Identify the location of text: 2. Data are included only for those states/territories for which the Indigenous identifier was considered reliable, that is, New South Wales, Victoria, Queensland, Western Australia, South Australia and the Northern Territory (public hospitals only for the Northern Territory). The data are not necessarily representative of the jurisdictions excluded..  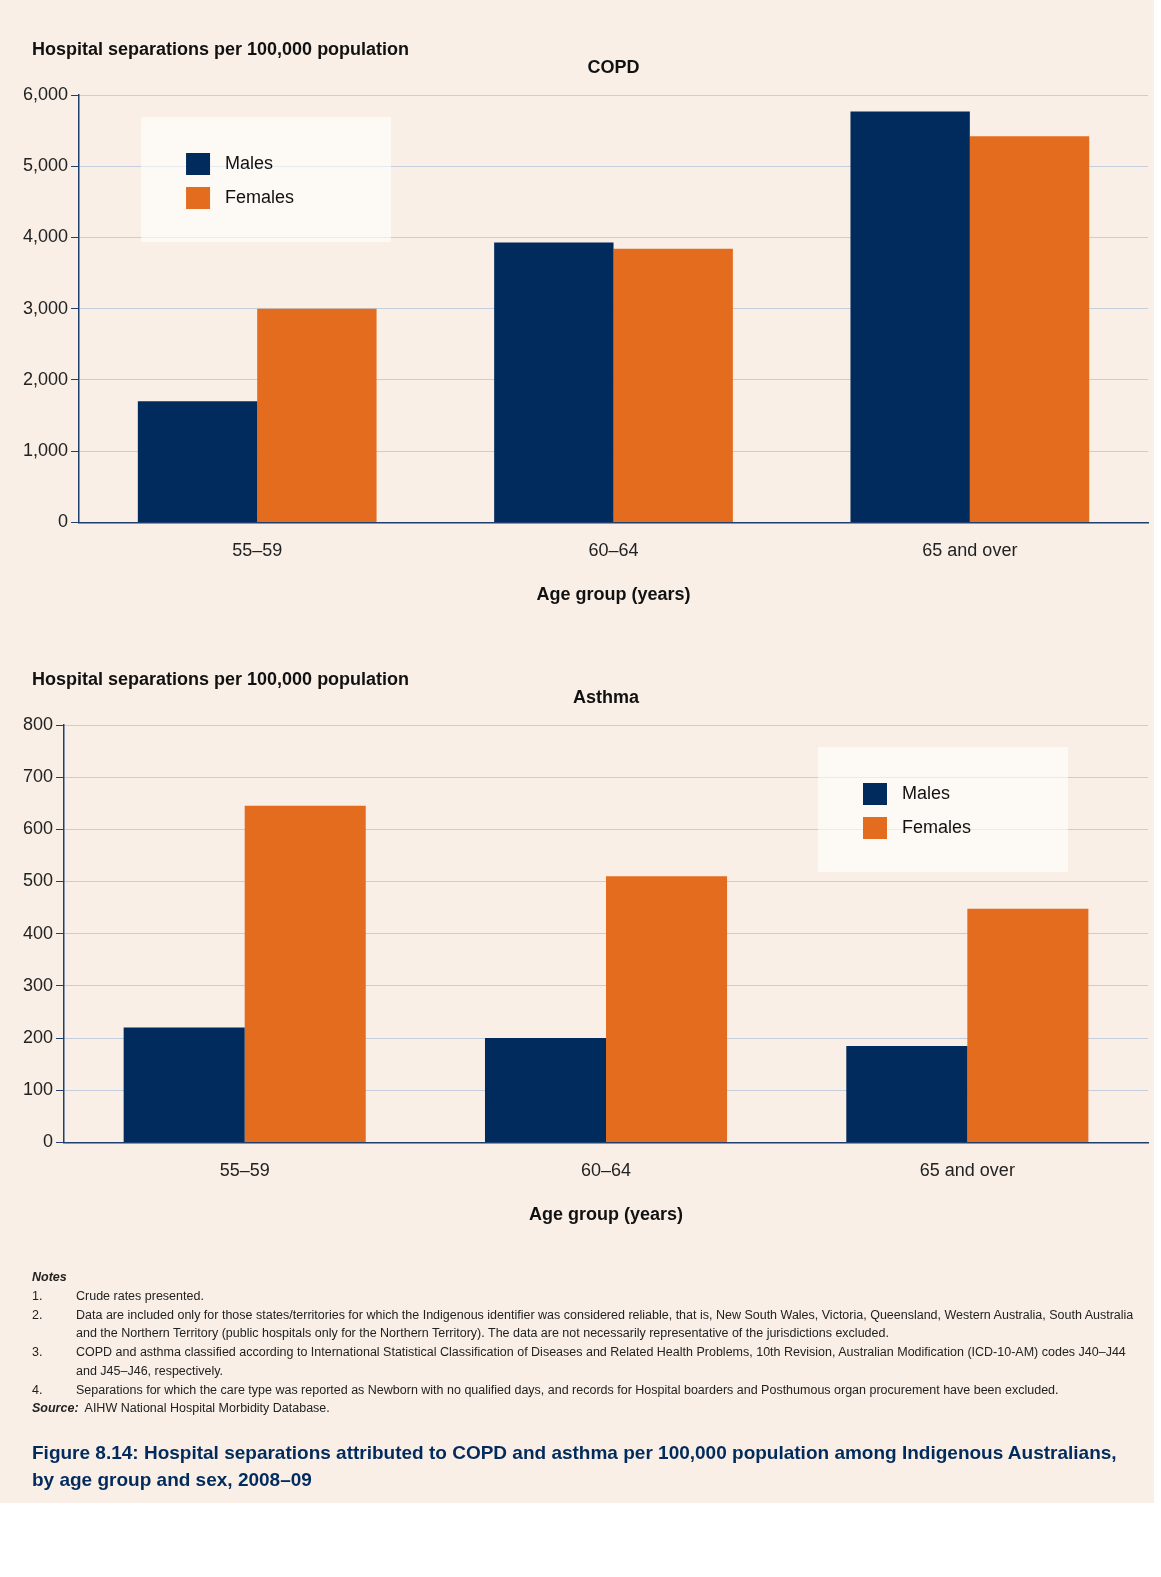
(583, 1324).